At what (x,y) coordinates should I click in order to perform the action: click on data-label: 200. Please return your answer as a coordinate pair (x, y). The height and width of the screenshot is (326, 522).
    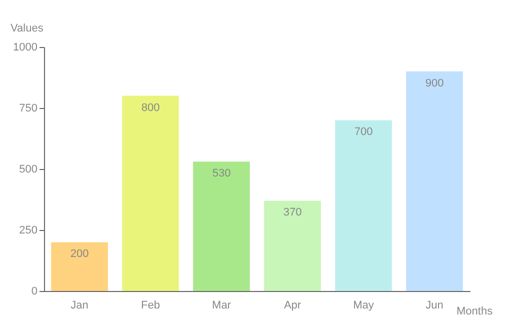
    Looking at the image, I should click on (79, 254).